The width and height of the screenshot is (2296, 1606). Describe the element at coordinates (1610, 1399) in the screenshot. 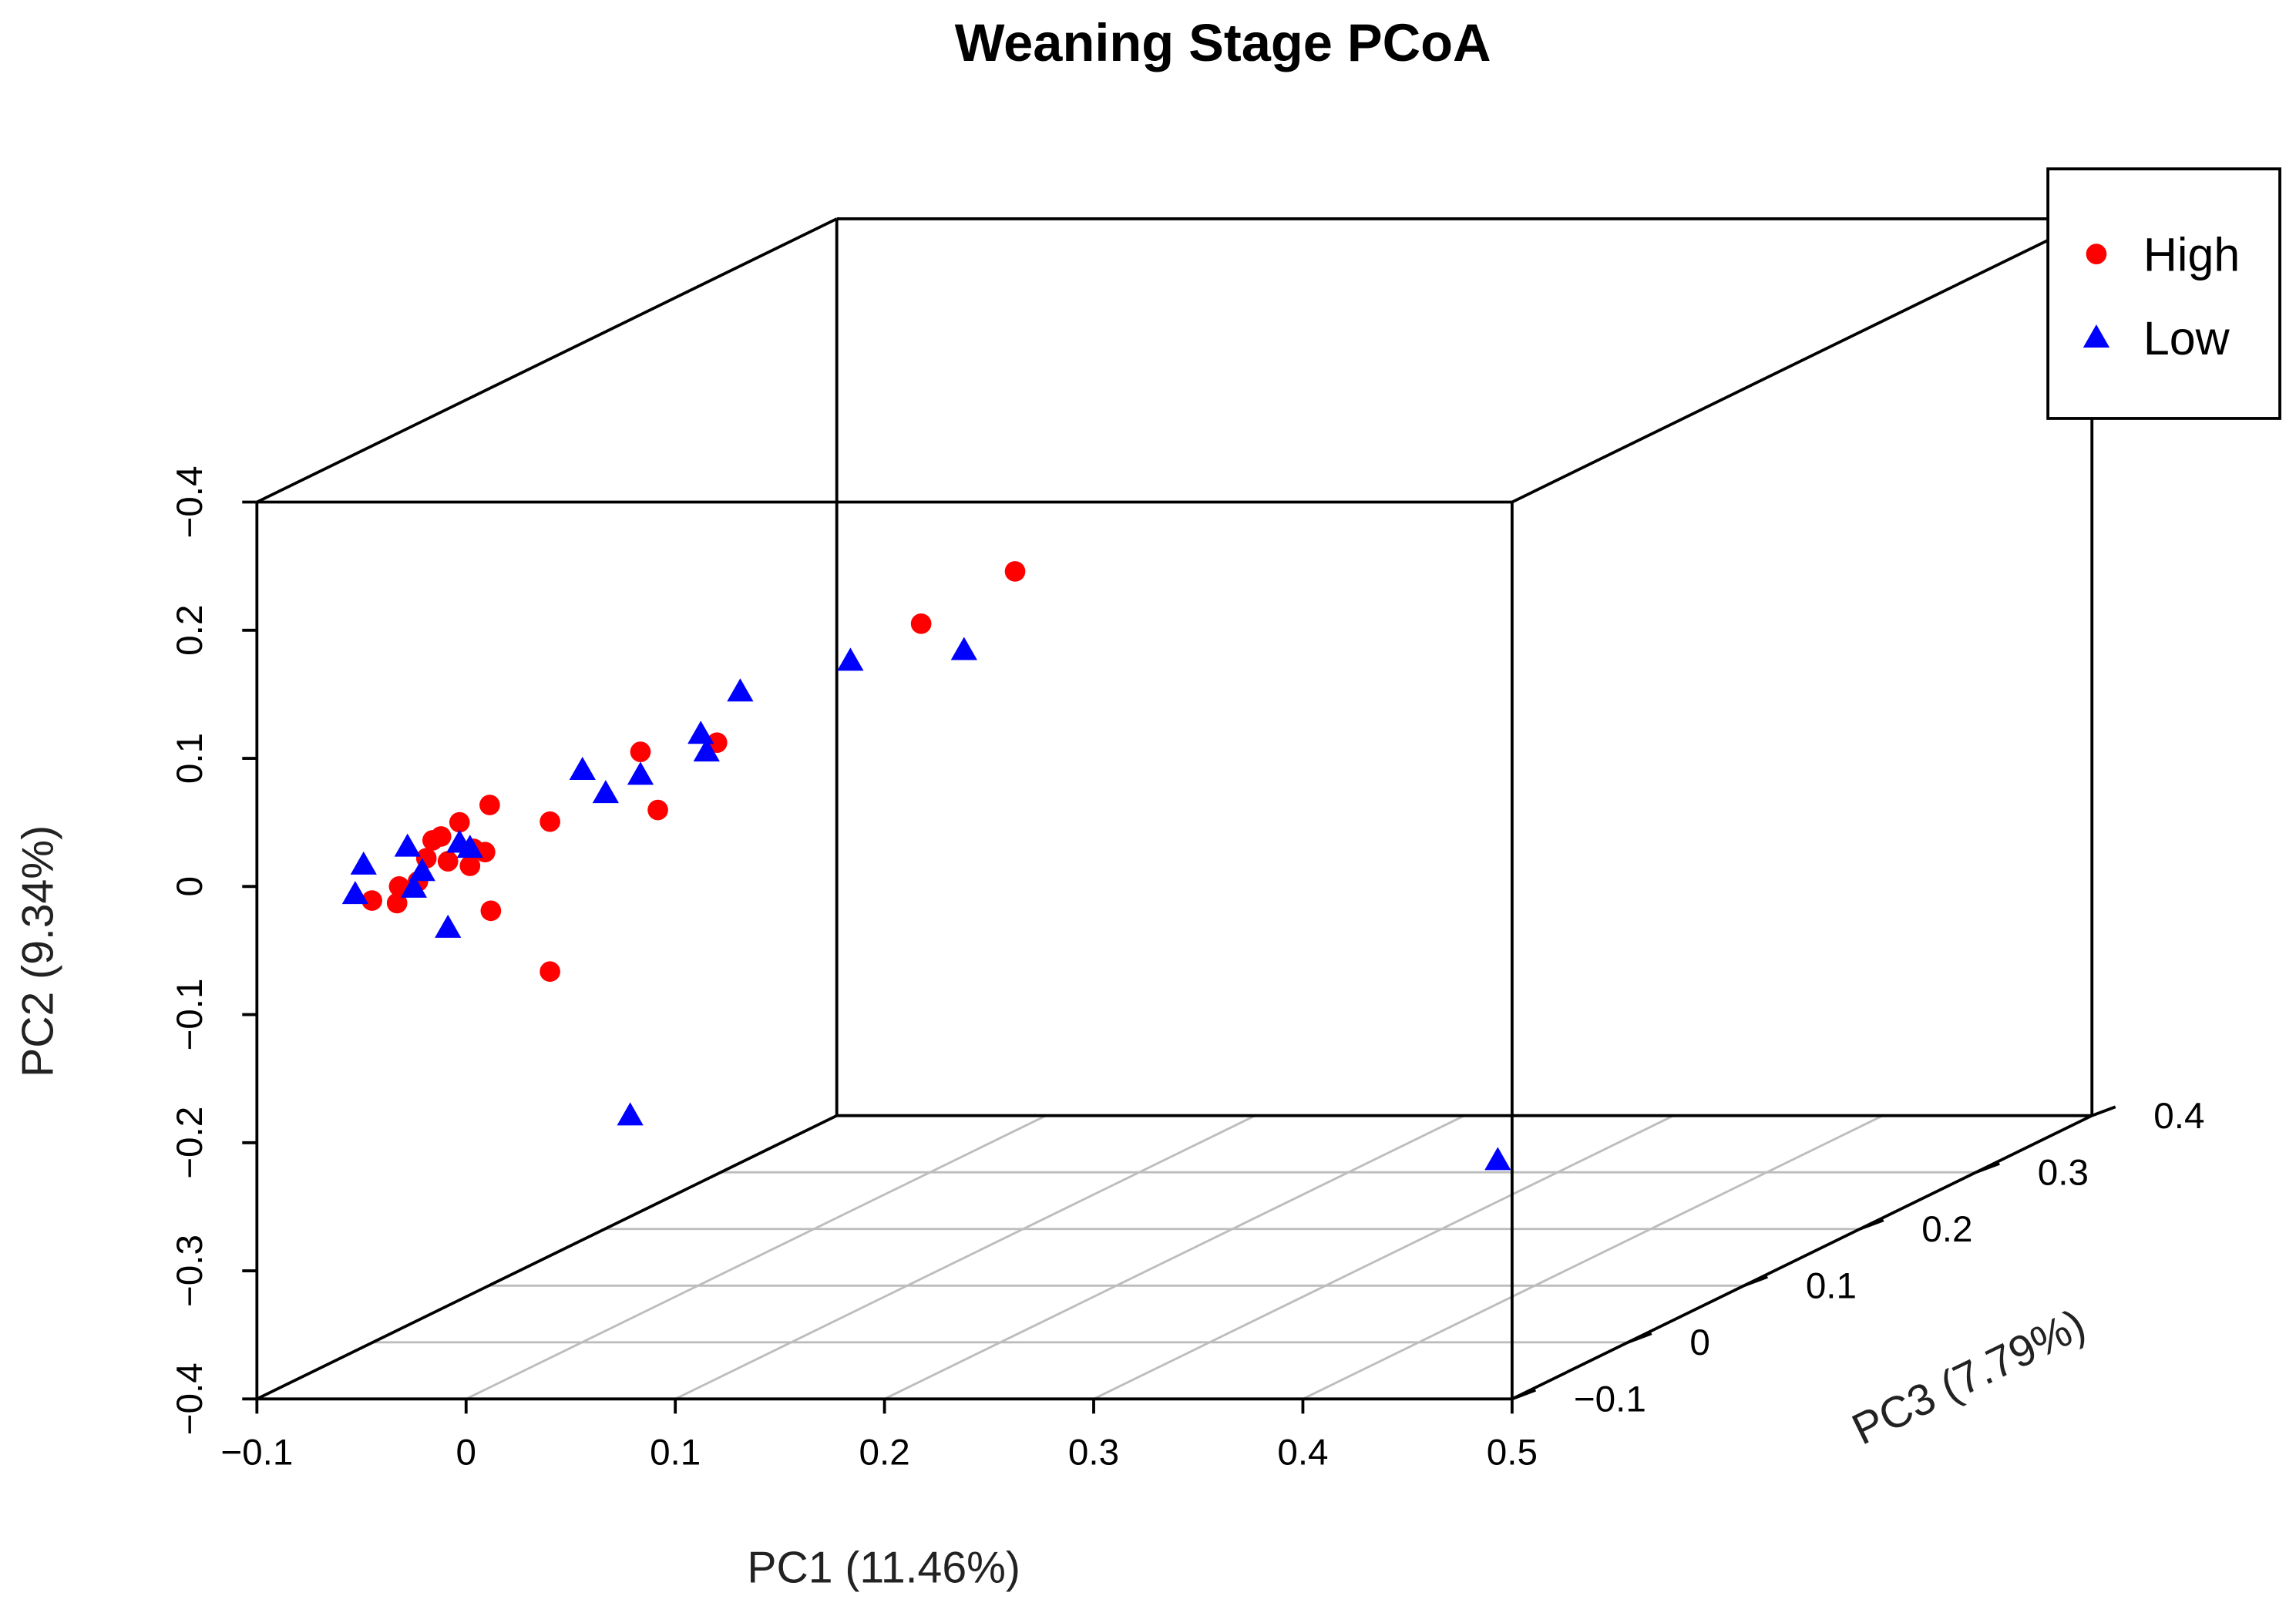

I see `z-tick-label: −0.1` at that location.